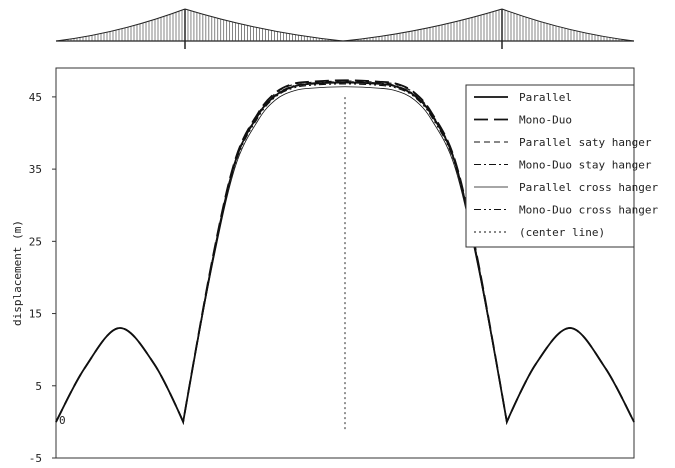 The width and height of the screenshot is (675, 468). Describe the element at coordinates (42, 278) in the screenshot. I see `y-axis-ticks: 45 35 25 15 5 -5` at that location.